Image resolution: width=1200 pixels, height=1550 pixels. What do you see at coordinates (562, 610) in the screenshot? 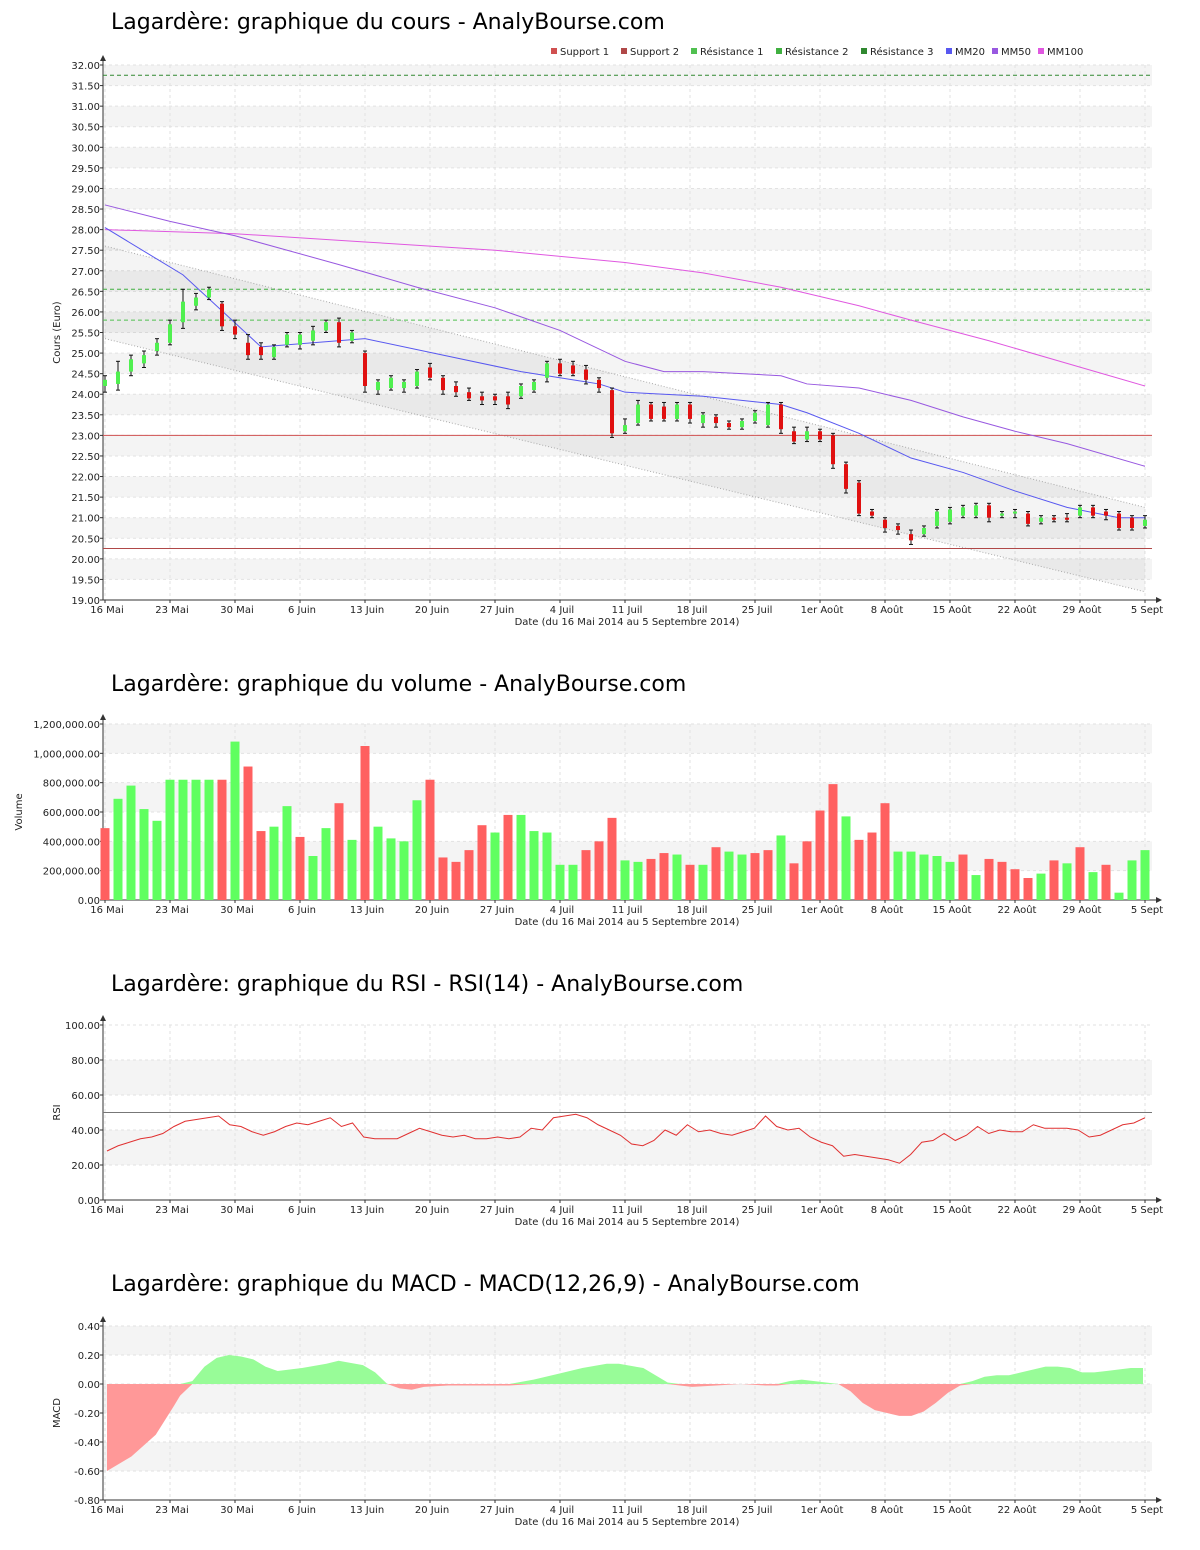
I see `price-x-tick-label: 4 Juil` at bounding box center [562, 610].